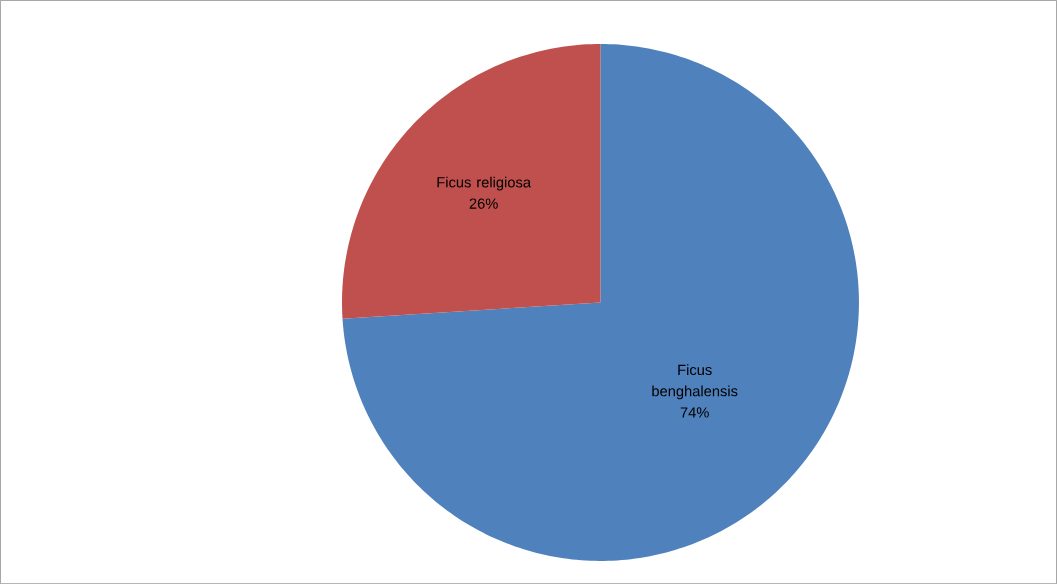 Image resolution: width=1057 pixels, height=584 pixels. Describe the element at coordinates (694, 412) in the screenshot. I see `data-label: 74%` at that location.